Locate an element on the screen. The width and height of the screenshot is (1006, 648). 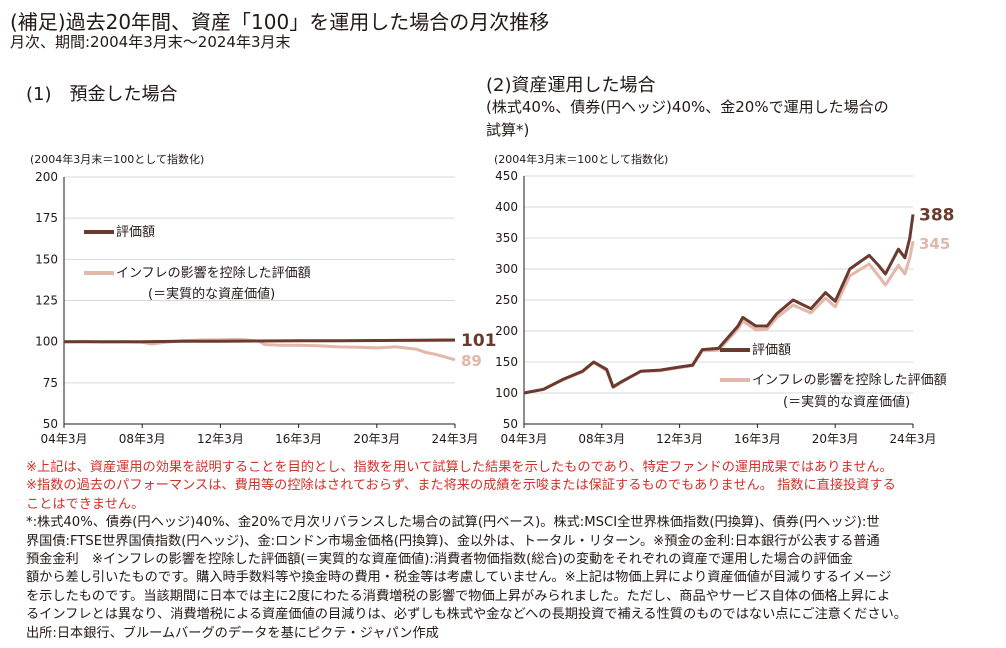
end-label-nominal: 388 is located at coordinates (937, 215).